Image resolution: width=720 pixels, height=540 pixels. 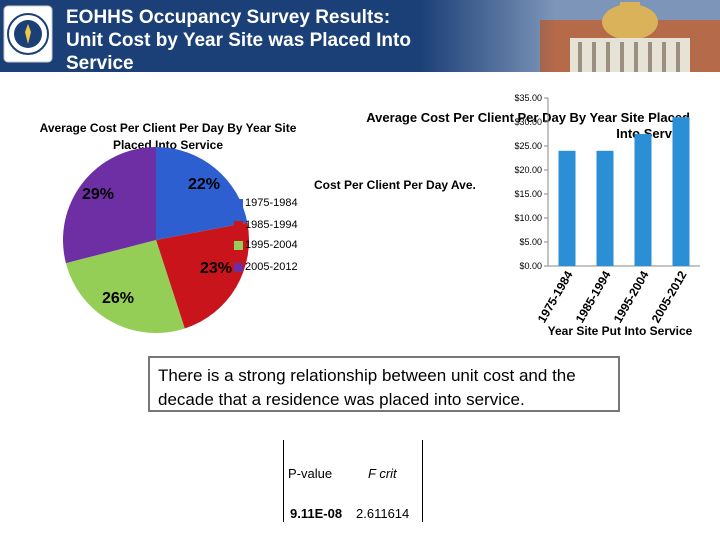 What do you see at coordinates (530, 242) in the screenshot?
I see `y-tick-label: $5.00` at bounding box center [530, 242].